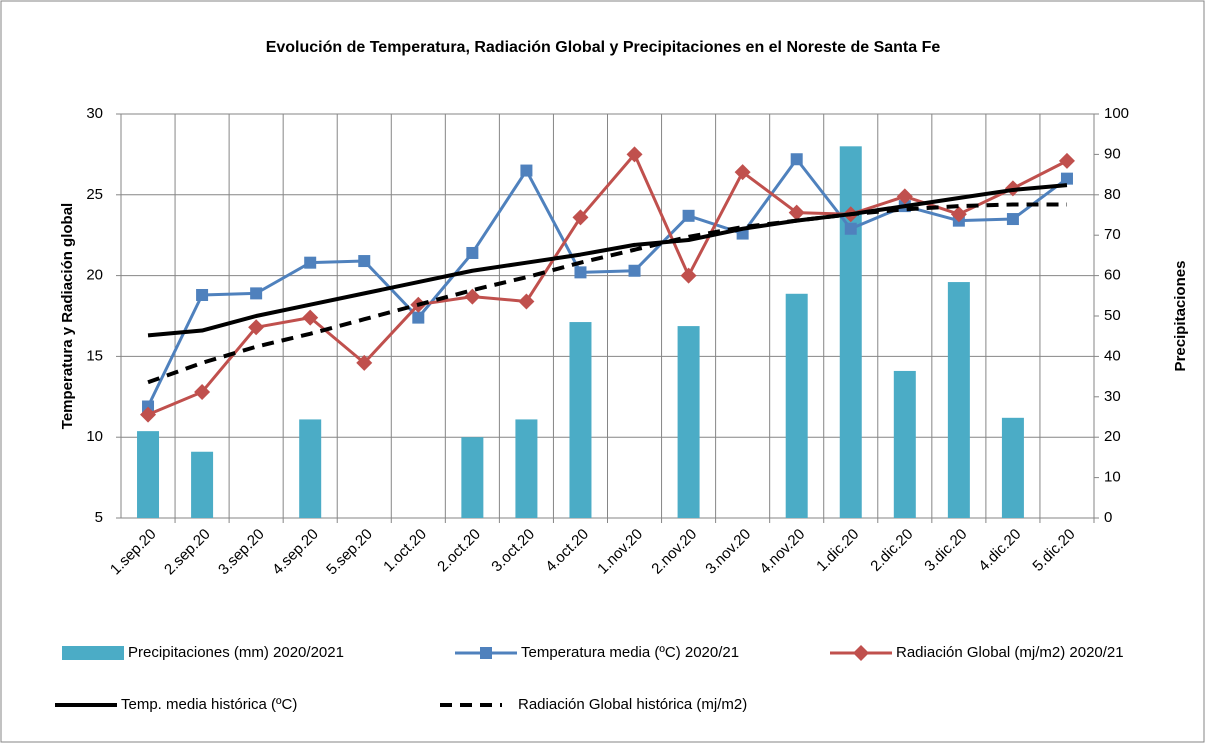 The height and width of the screenshot is (744, 1206). I want to click on legend-label: Radiación Global histórica (mj/m2), so click(632, 704).